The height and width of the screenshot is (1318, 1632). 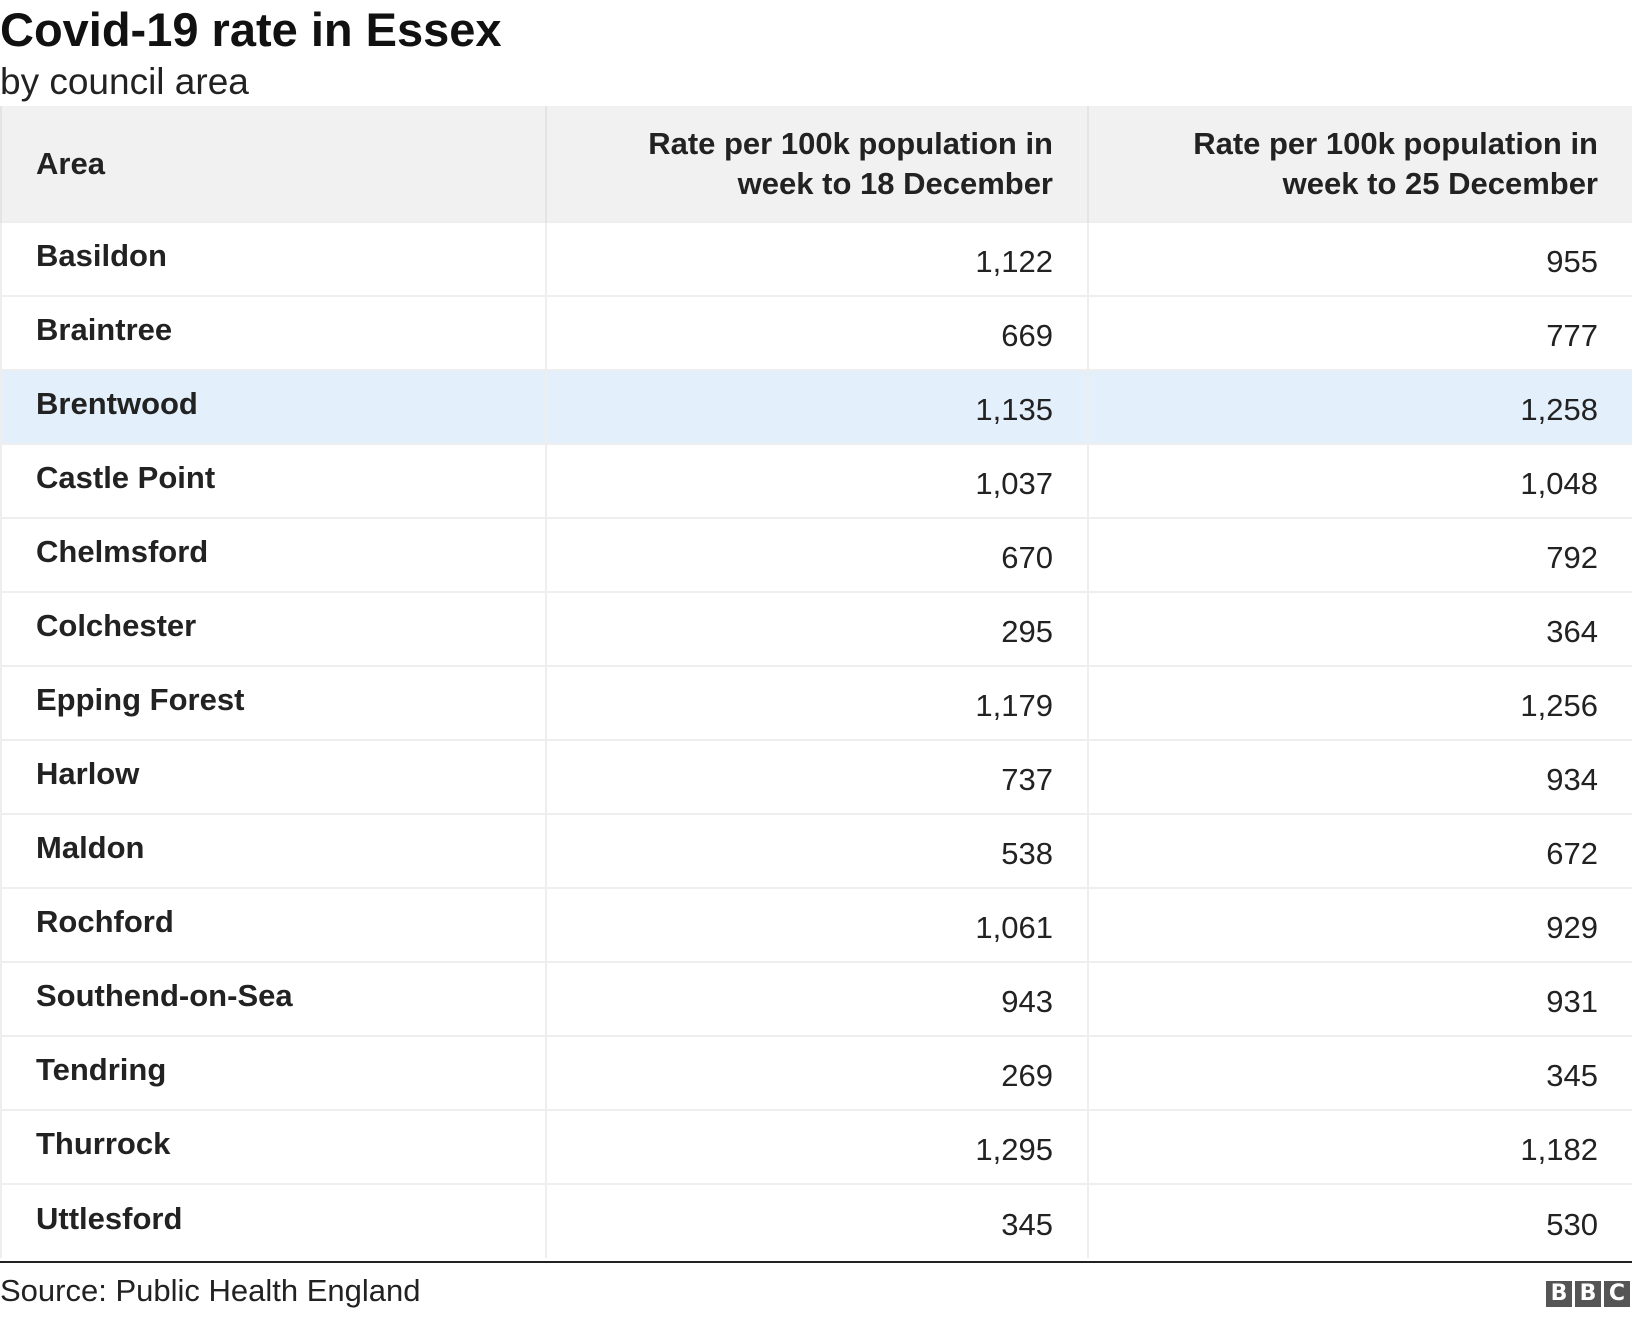 I want to click on rate-18-december-cell: 669, so click(x=817, y=333).